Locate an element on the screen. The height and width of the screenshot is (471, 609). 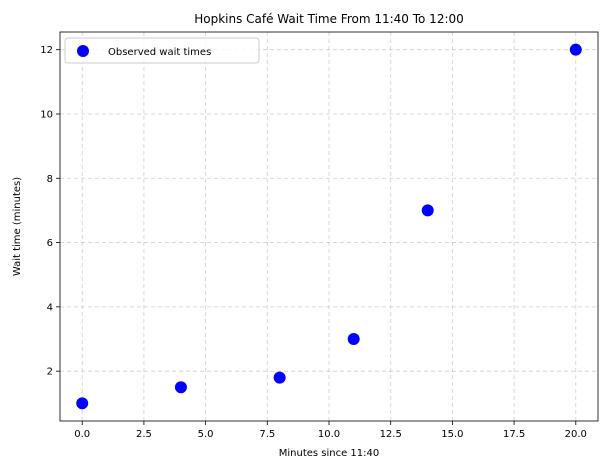
y-tick-label: 12 is located at coordinates (46, 50).